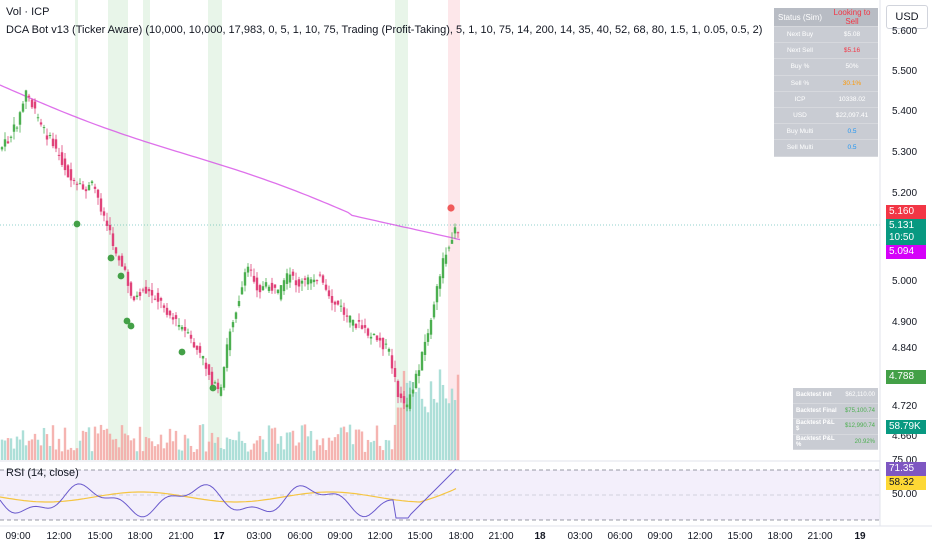  What do you see at coordinates (501, 536) in the screenshot?
I see `time-tick: 21:00` at bounding box center [501, 536].